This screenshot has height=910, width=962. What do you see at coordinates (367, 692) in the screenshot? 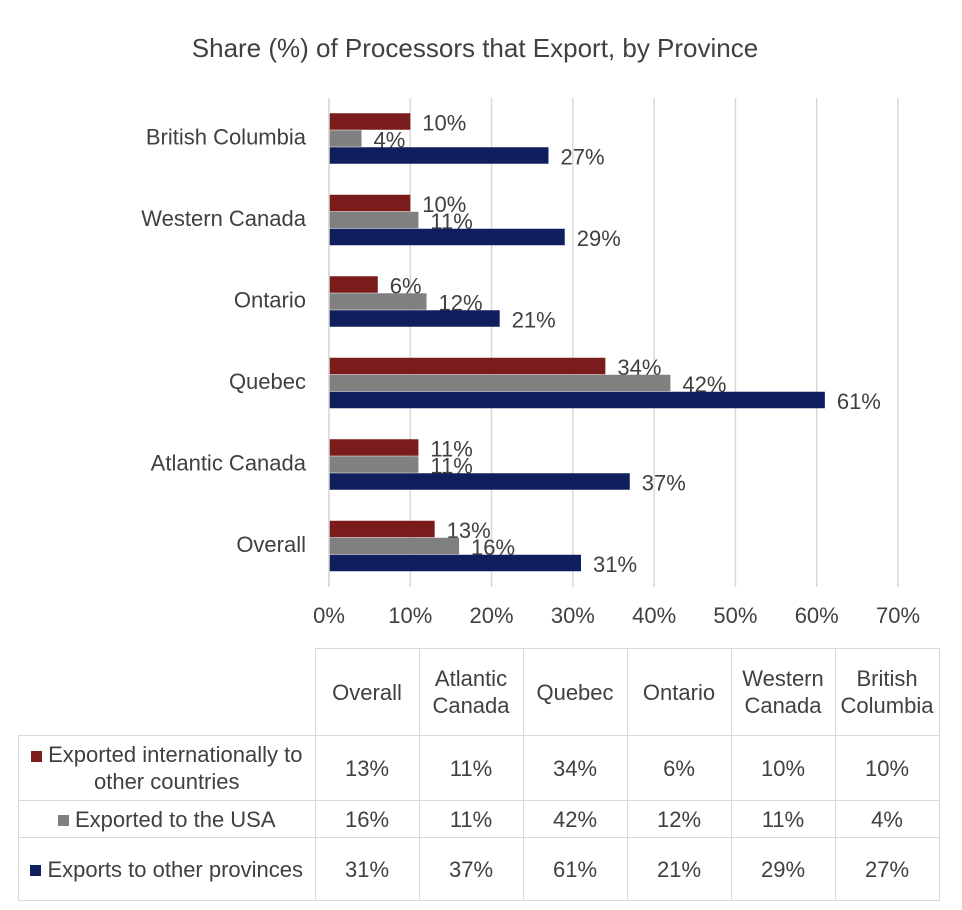
I see `table-header: Overall` at bounding box center [367, 692].